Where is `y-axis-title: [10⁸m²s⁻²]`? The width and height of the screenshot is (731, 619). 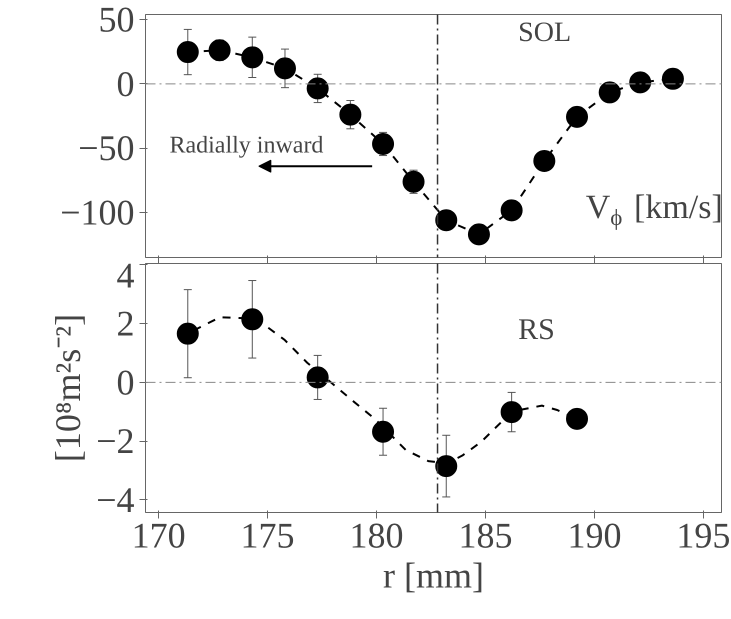
y-axis-title: [10⁸m²s⁻²] is located at coordinates (68, 388).